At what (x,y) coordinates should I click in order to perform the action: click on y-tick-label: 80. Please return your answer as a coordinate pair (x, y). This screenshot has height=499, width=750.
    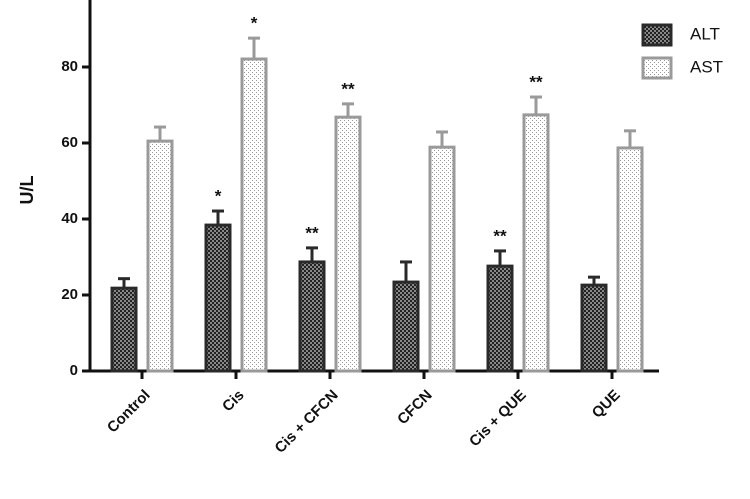
    Looking at the image, I should click on (69, 66).